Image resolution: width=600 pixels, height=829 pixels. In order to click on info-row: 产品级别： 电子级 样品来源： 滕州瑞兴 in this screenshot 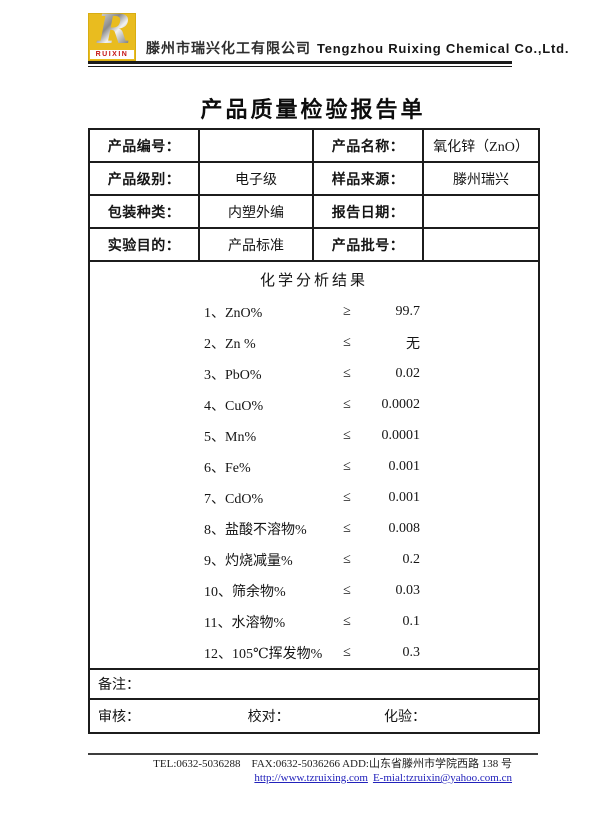, I will do `click(314, 178)`.